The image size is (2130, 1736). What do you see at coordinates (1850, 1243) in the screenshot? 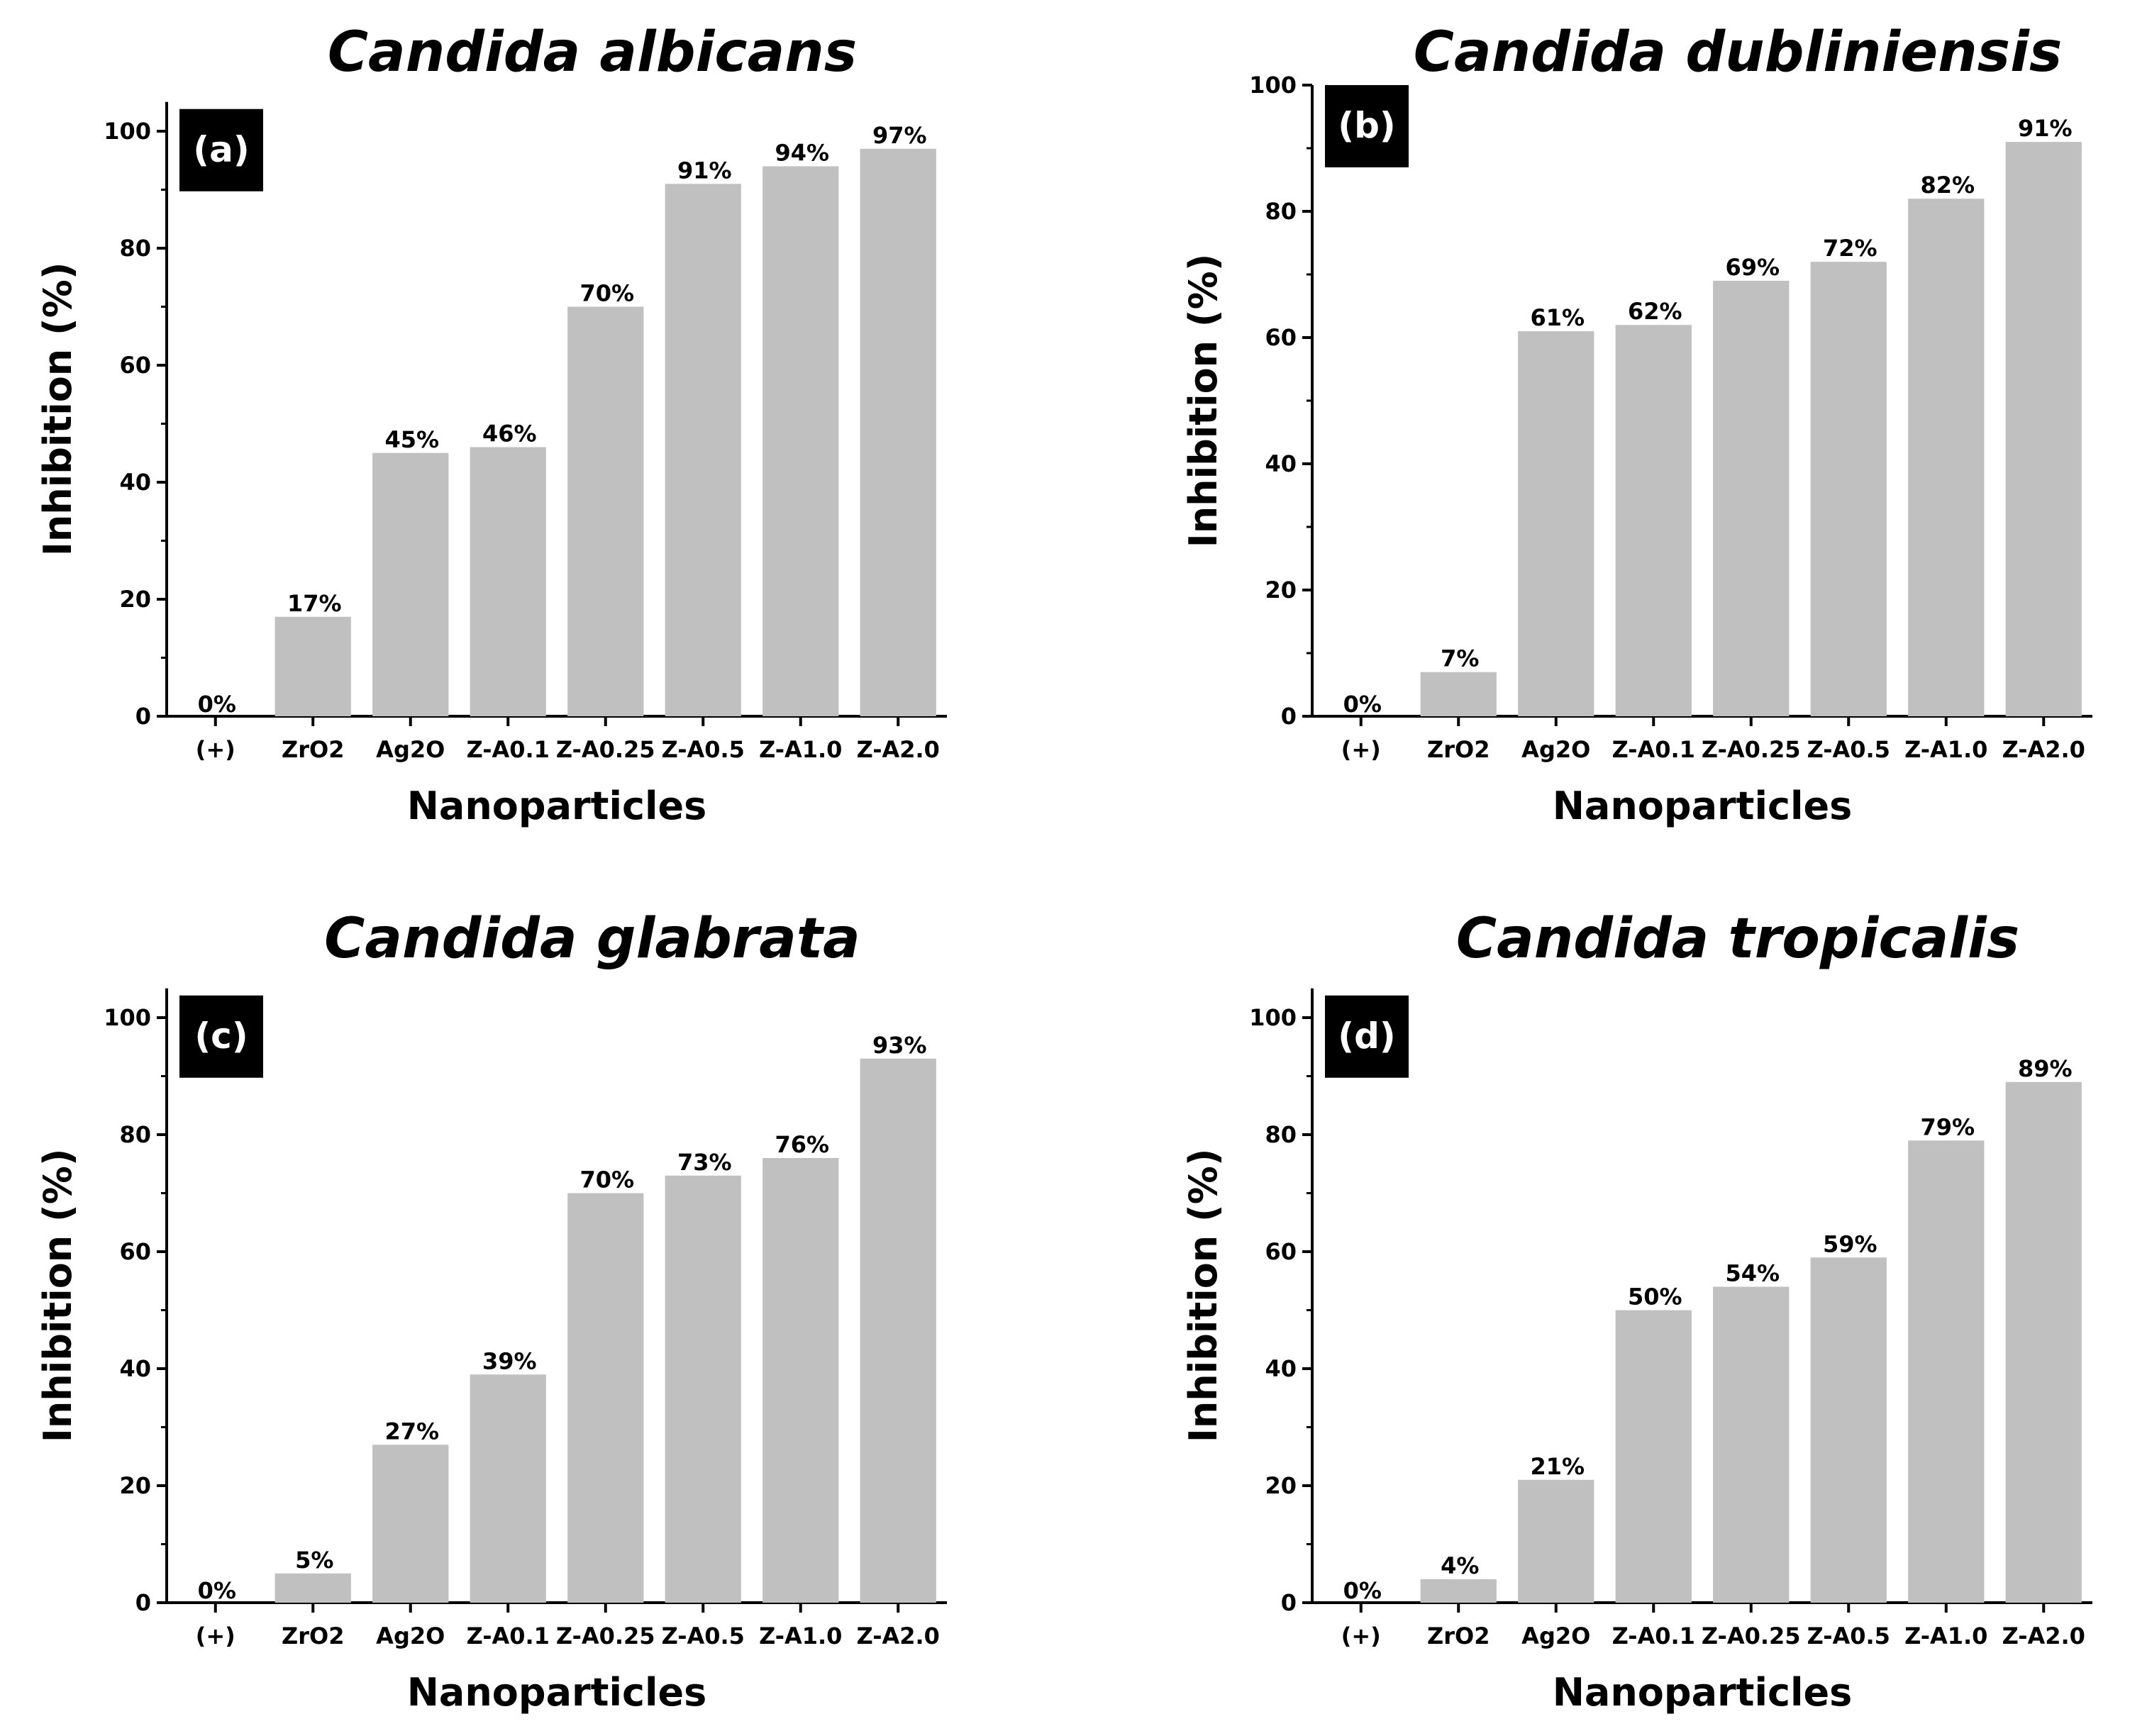
I see `data-label: 59%` at bounding box center [1850, 1243].